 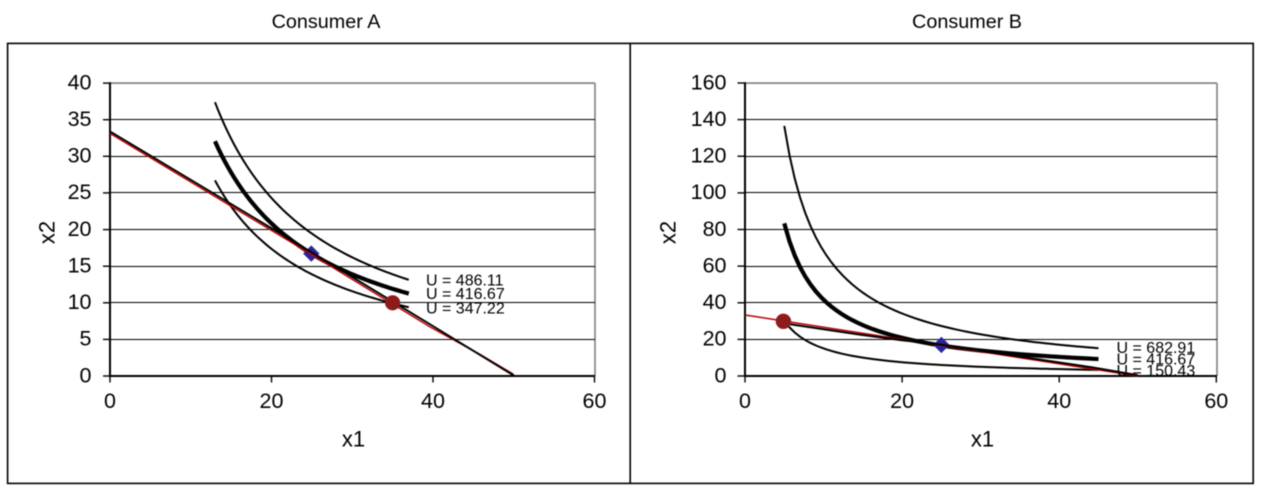 What do you see at coordinates (80, 302) in the screenshot?
I see `svg-text: 10` at bounding box center [80, 302].